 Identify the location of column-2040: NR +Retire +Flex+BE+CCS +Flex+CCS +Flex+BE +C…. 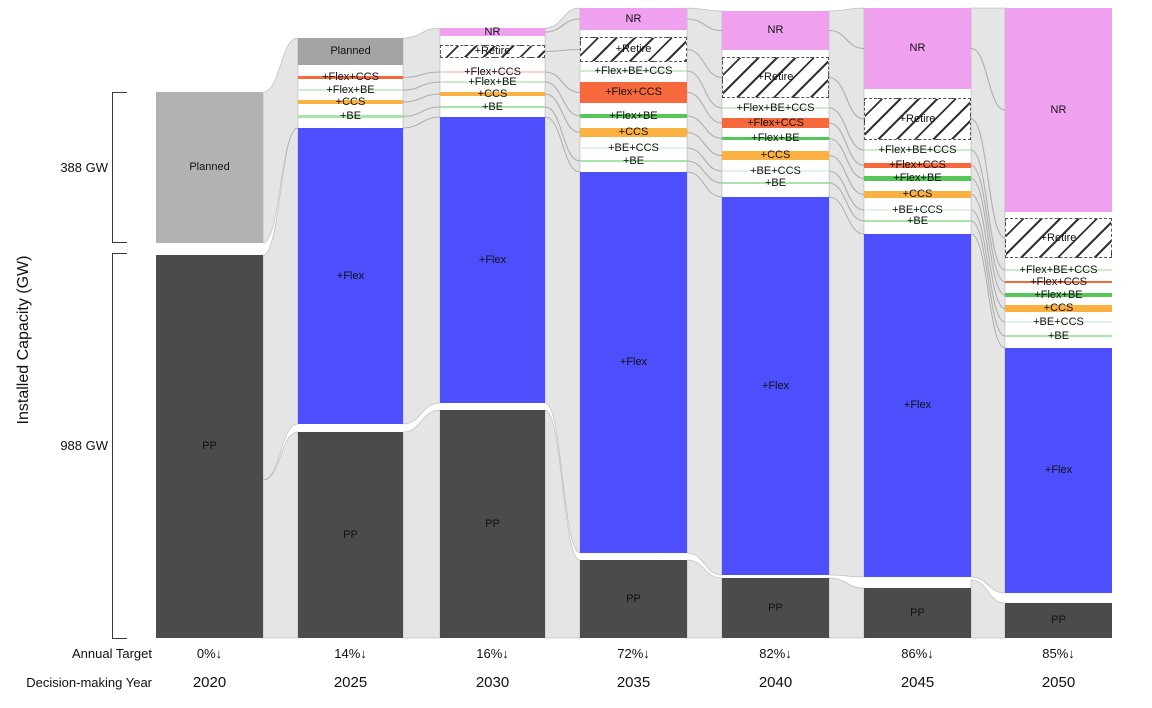
(775, 354).